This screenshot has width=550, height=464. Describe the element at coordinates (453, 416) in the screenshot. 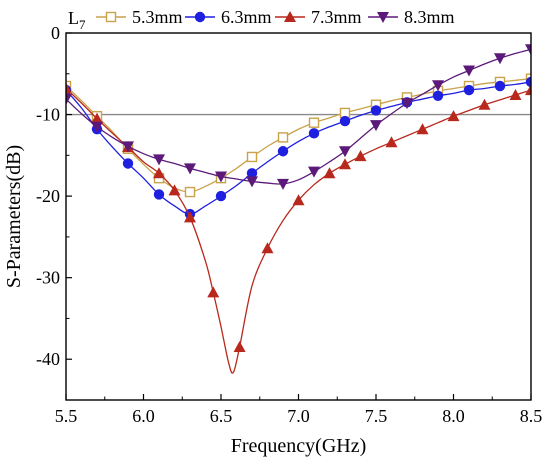

I see `x-tick-label: 8.0` at that location.